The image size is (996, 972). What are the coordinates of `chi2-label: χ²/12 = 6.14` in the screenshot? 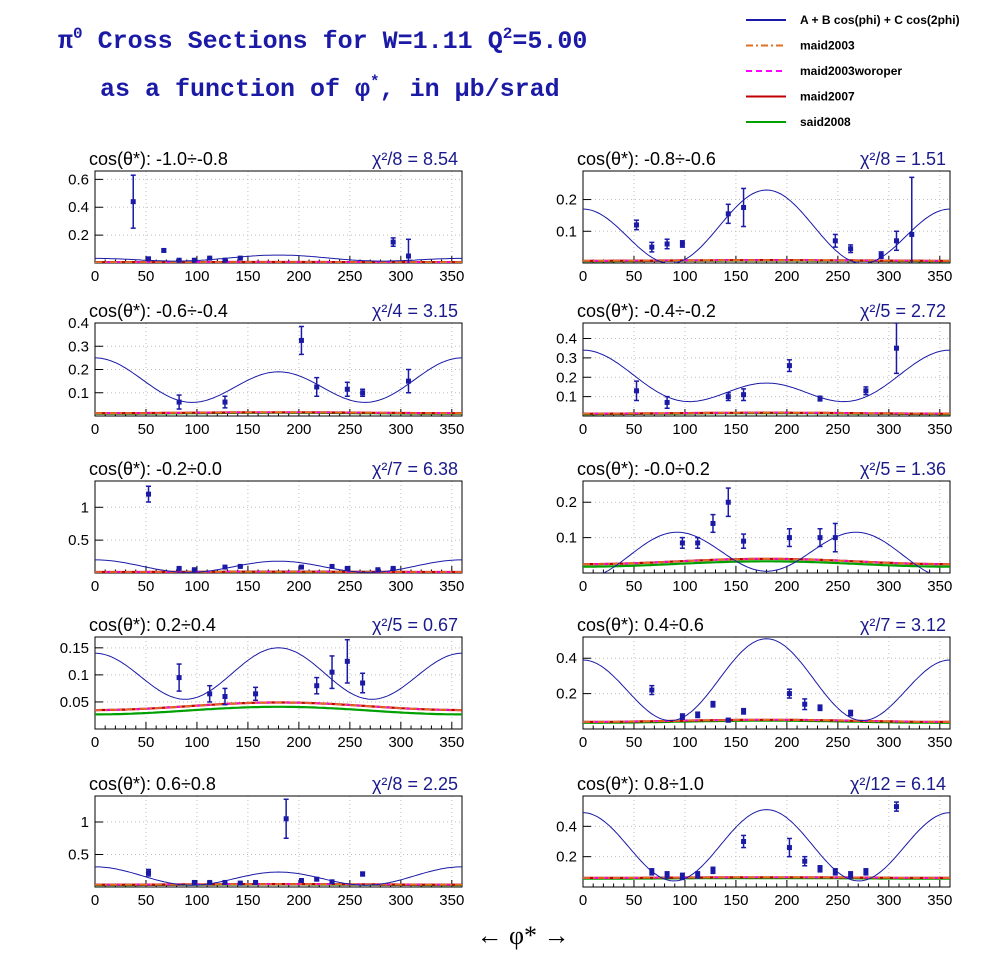 It's located at (898, 784).